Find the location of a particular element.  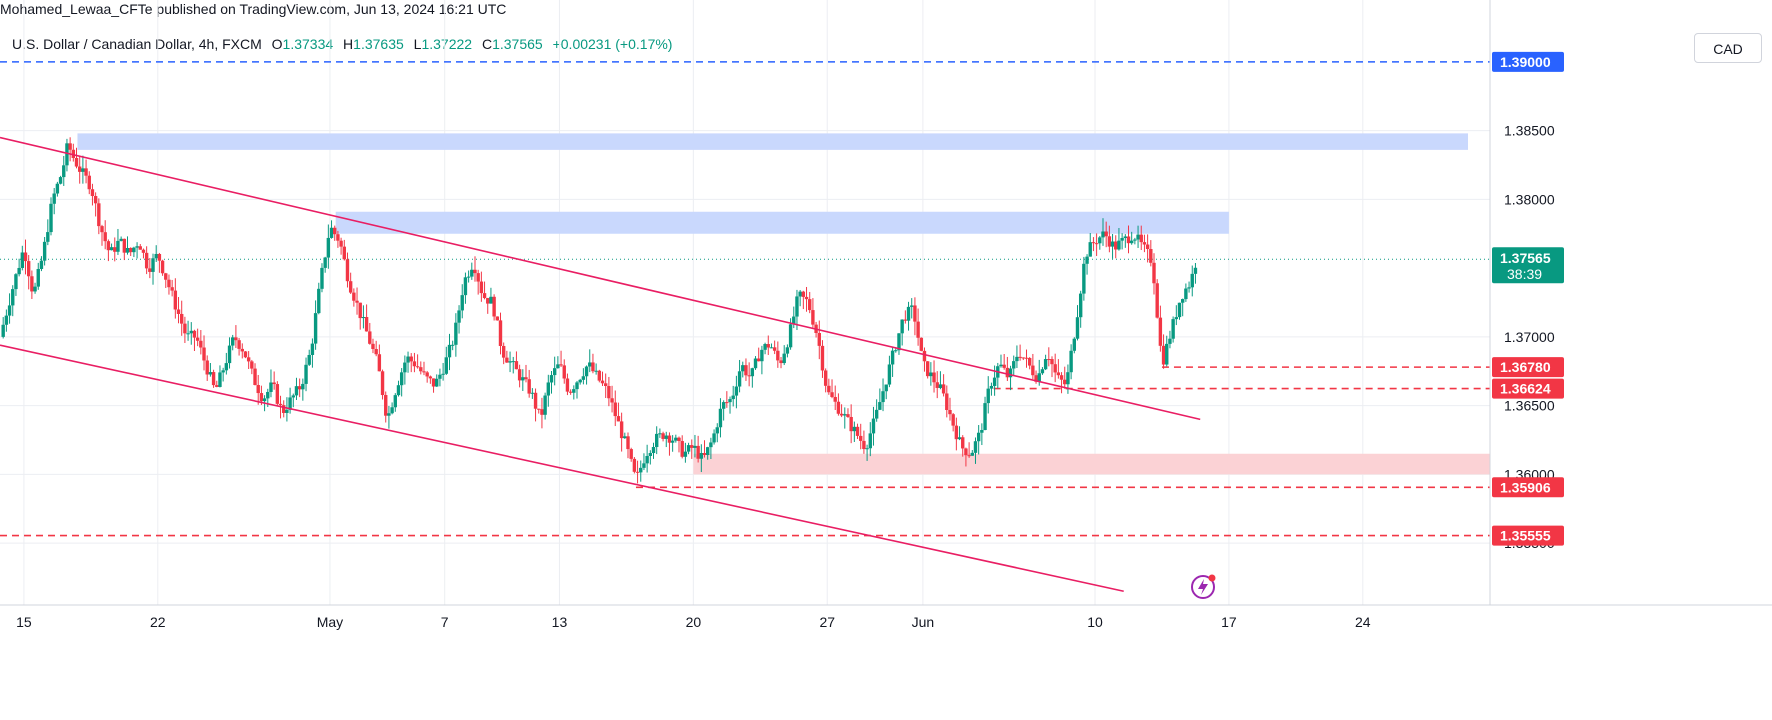

time-tick-label: 20 is located at coordinates (694, 622).